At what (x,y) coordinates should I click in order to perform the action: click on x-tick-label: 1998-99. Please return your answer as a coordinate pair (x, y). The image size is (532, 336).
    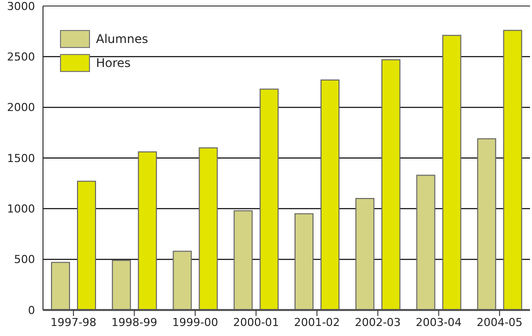
    Looking at the image, I should click on (134, 322).